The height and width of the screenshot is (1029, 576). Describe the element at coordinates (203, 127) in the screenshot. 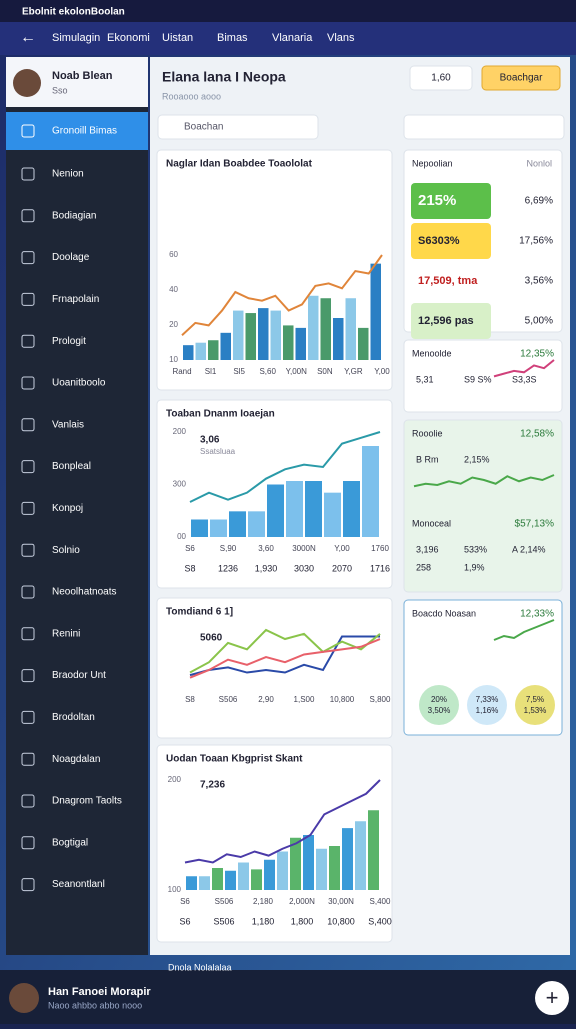

I see `search-text: Boachan` at that location.